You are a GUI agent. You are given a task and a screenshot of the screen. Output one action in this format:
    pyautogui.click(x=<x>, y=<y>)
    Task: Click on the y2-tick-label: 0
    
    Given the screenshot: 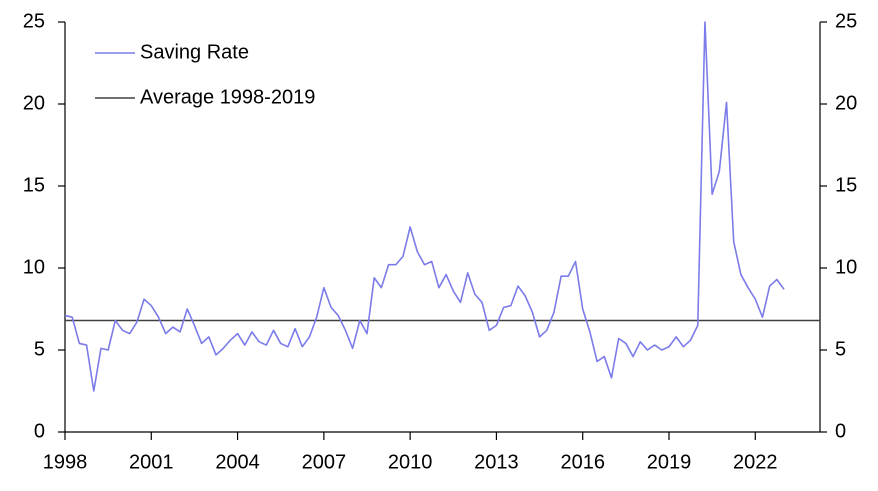 What is the action you would take?
    pyautogui.click(x=840, y=431)
    